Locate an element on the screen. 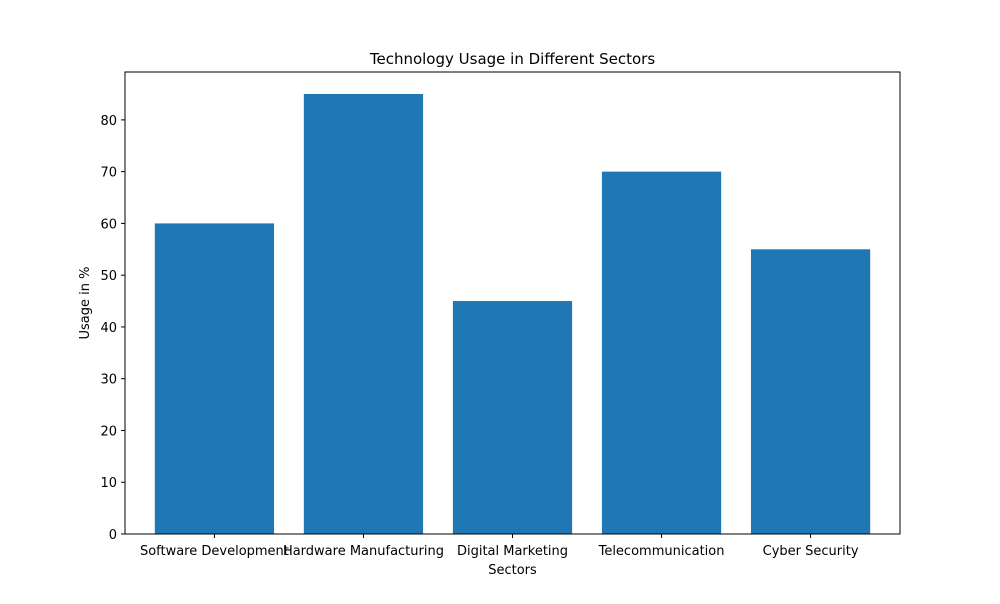  bar-telecommunication is located at coordinates (661, 352).